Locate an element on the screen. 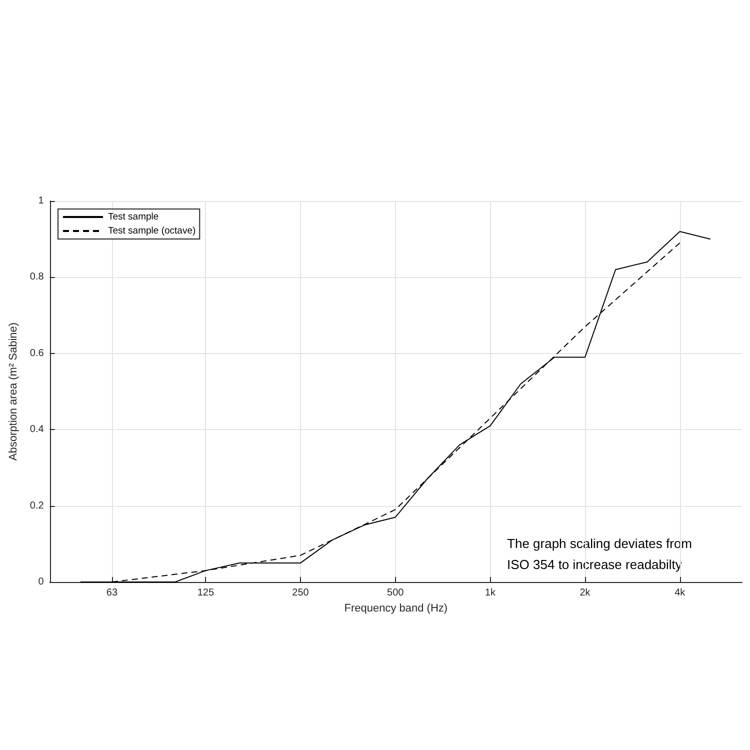 Image resolution: width=750 pixels, height=750 pixels. x-tick-label: 250 is located at coordinates (301, 593).